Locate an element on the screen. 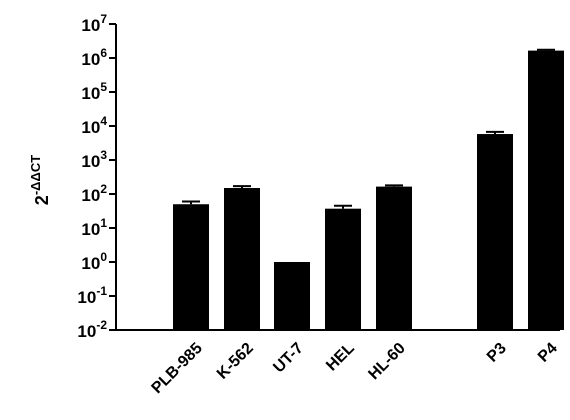 The image size is (570, 420). x-category-label: K-562 is located at coordinates (235, 361).